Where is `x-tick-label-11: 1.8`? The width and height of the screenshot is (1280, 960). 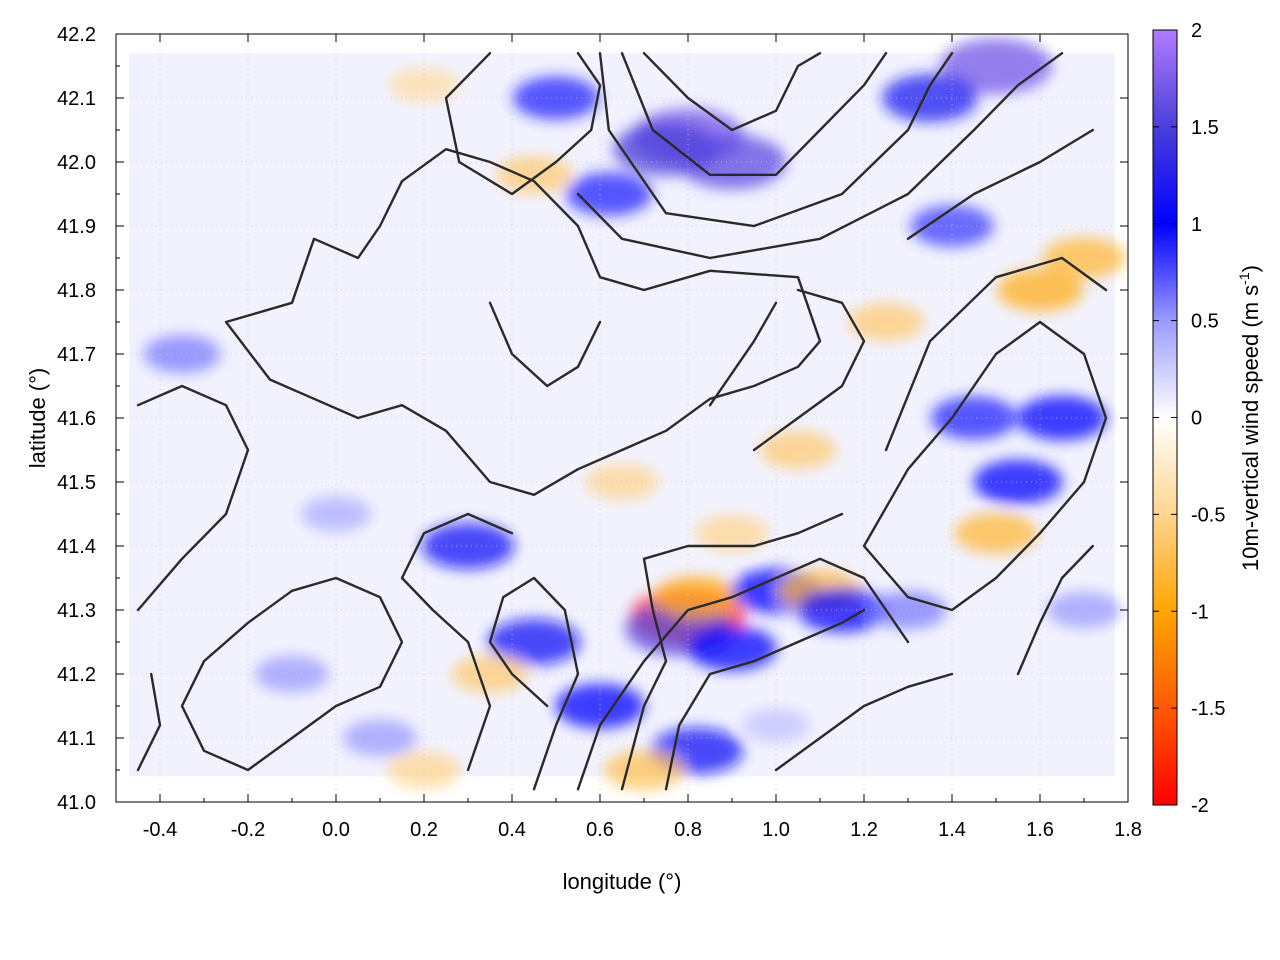
x-tick-label-11: 1.8 is located at coordinates (1128, 830).